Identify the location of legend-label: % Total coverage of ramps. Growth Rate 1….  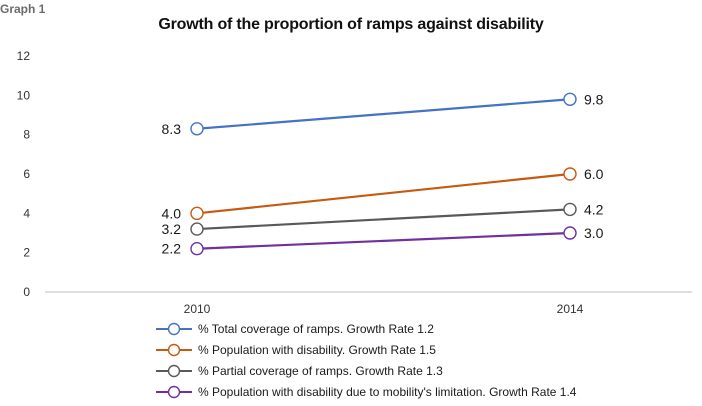
(316, 328).